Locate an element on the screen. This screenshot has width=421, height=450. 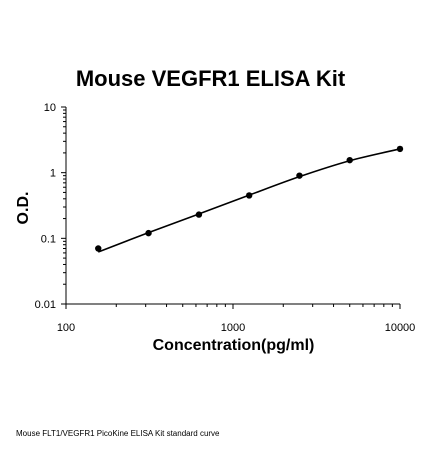
y-tick-label: 0.01 is located at coordinates (45, 305).